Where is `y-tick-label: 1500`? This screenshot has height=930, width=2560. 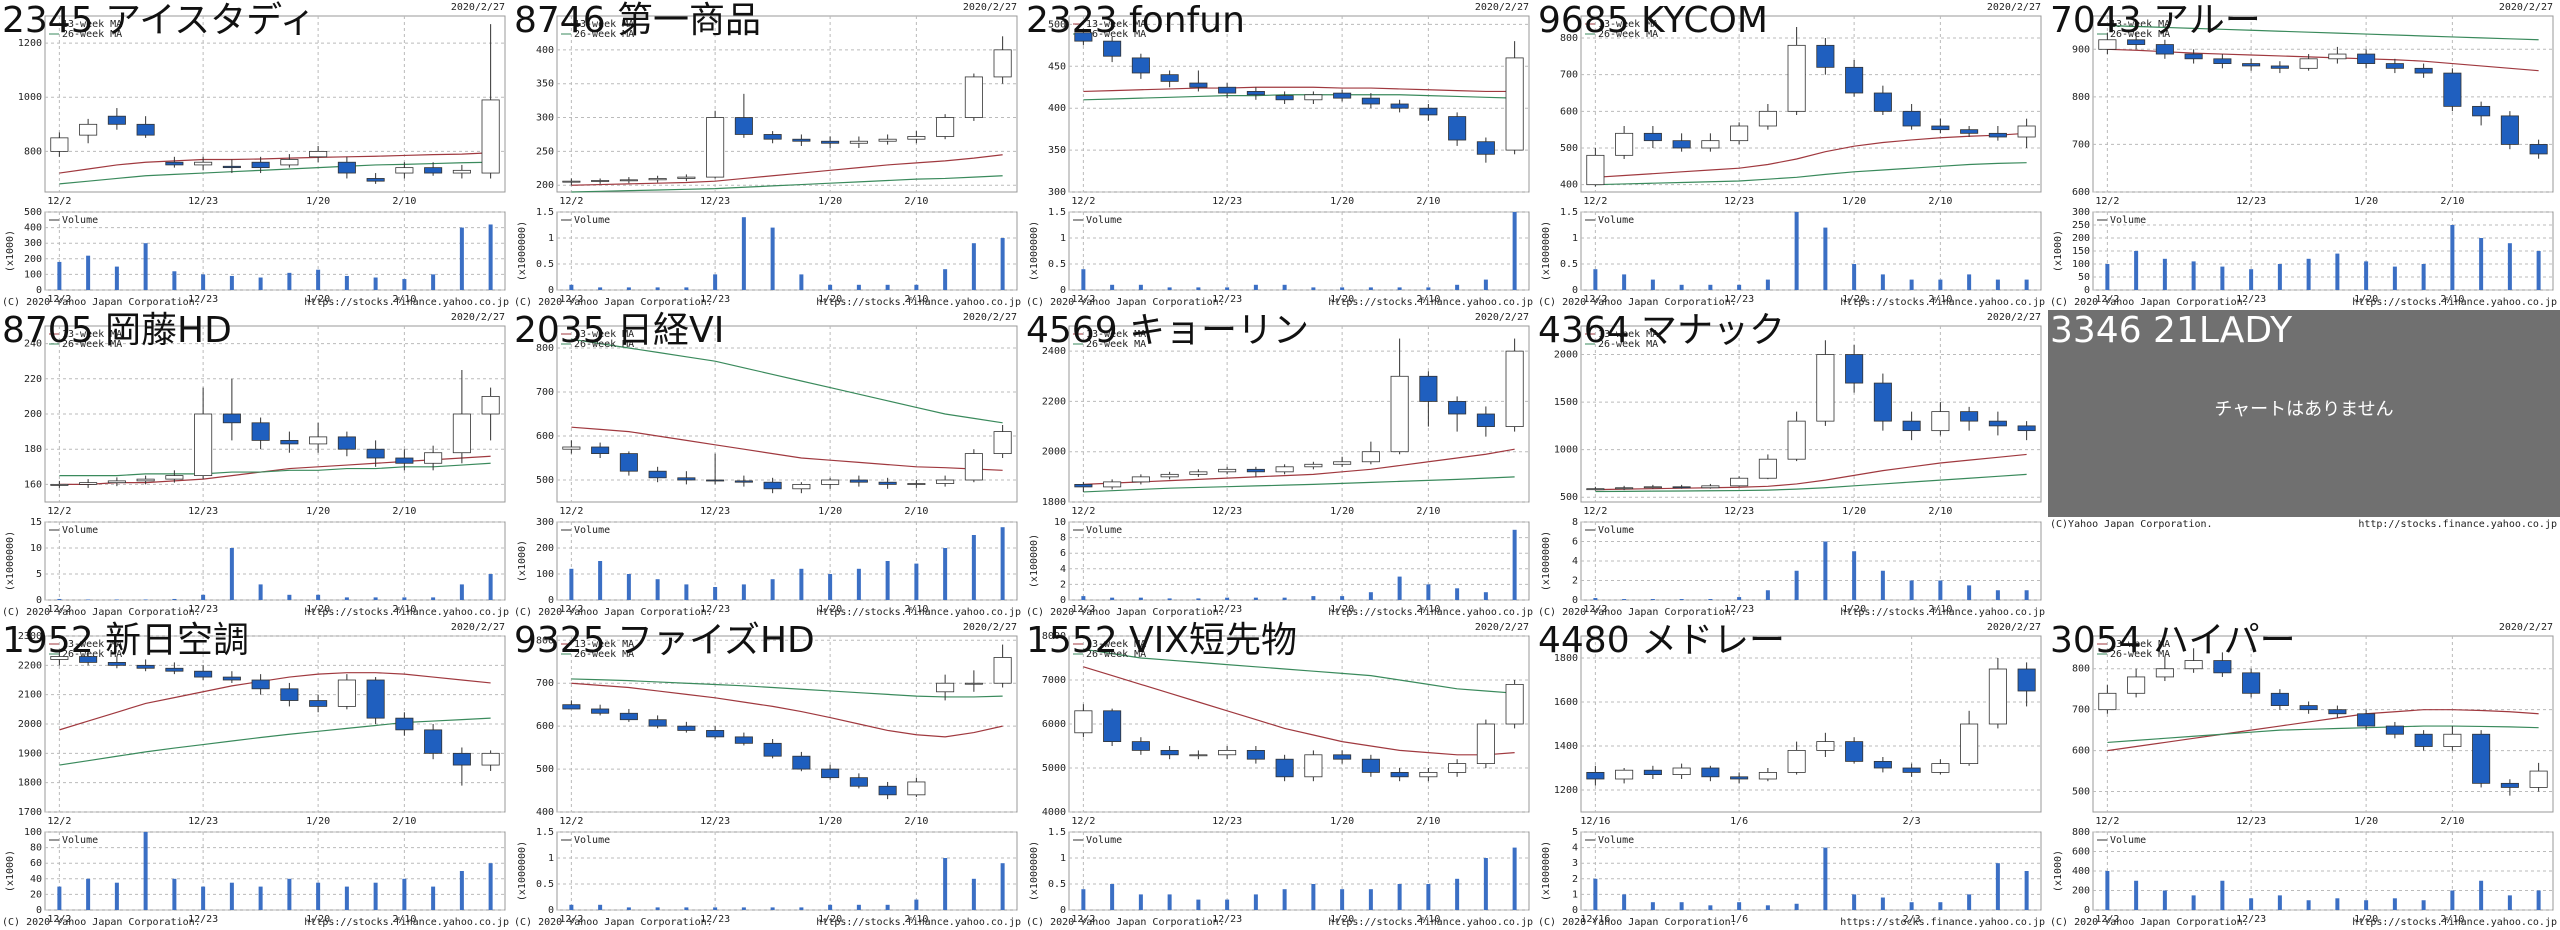
y-tick-label: 1500 is located at coordinates (1566, 402).